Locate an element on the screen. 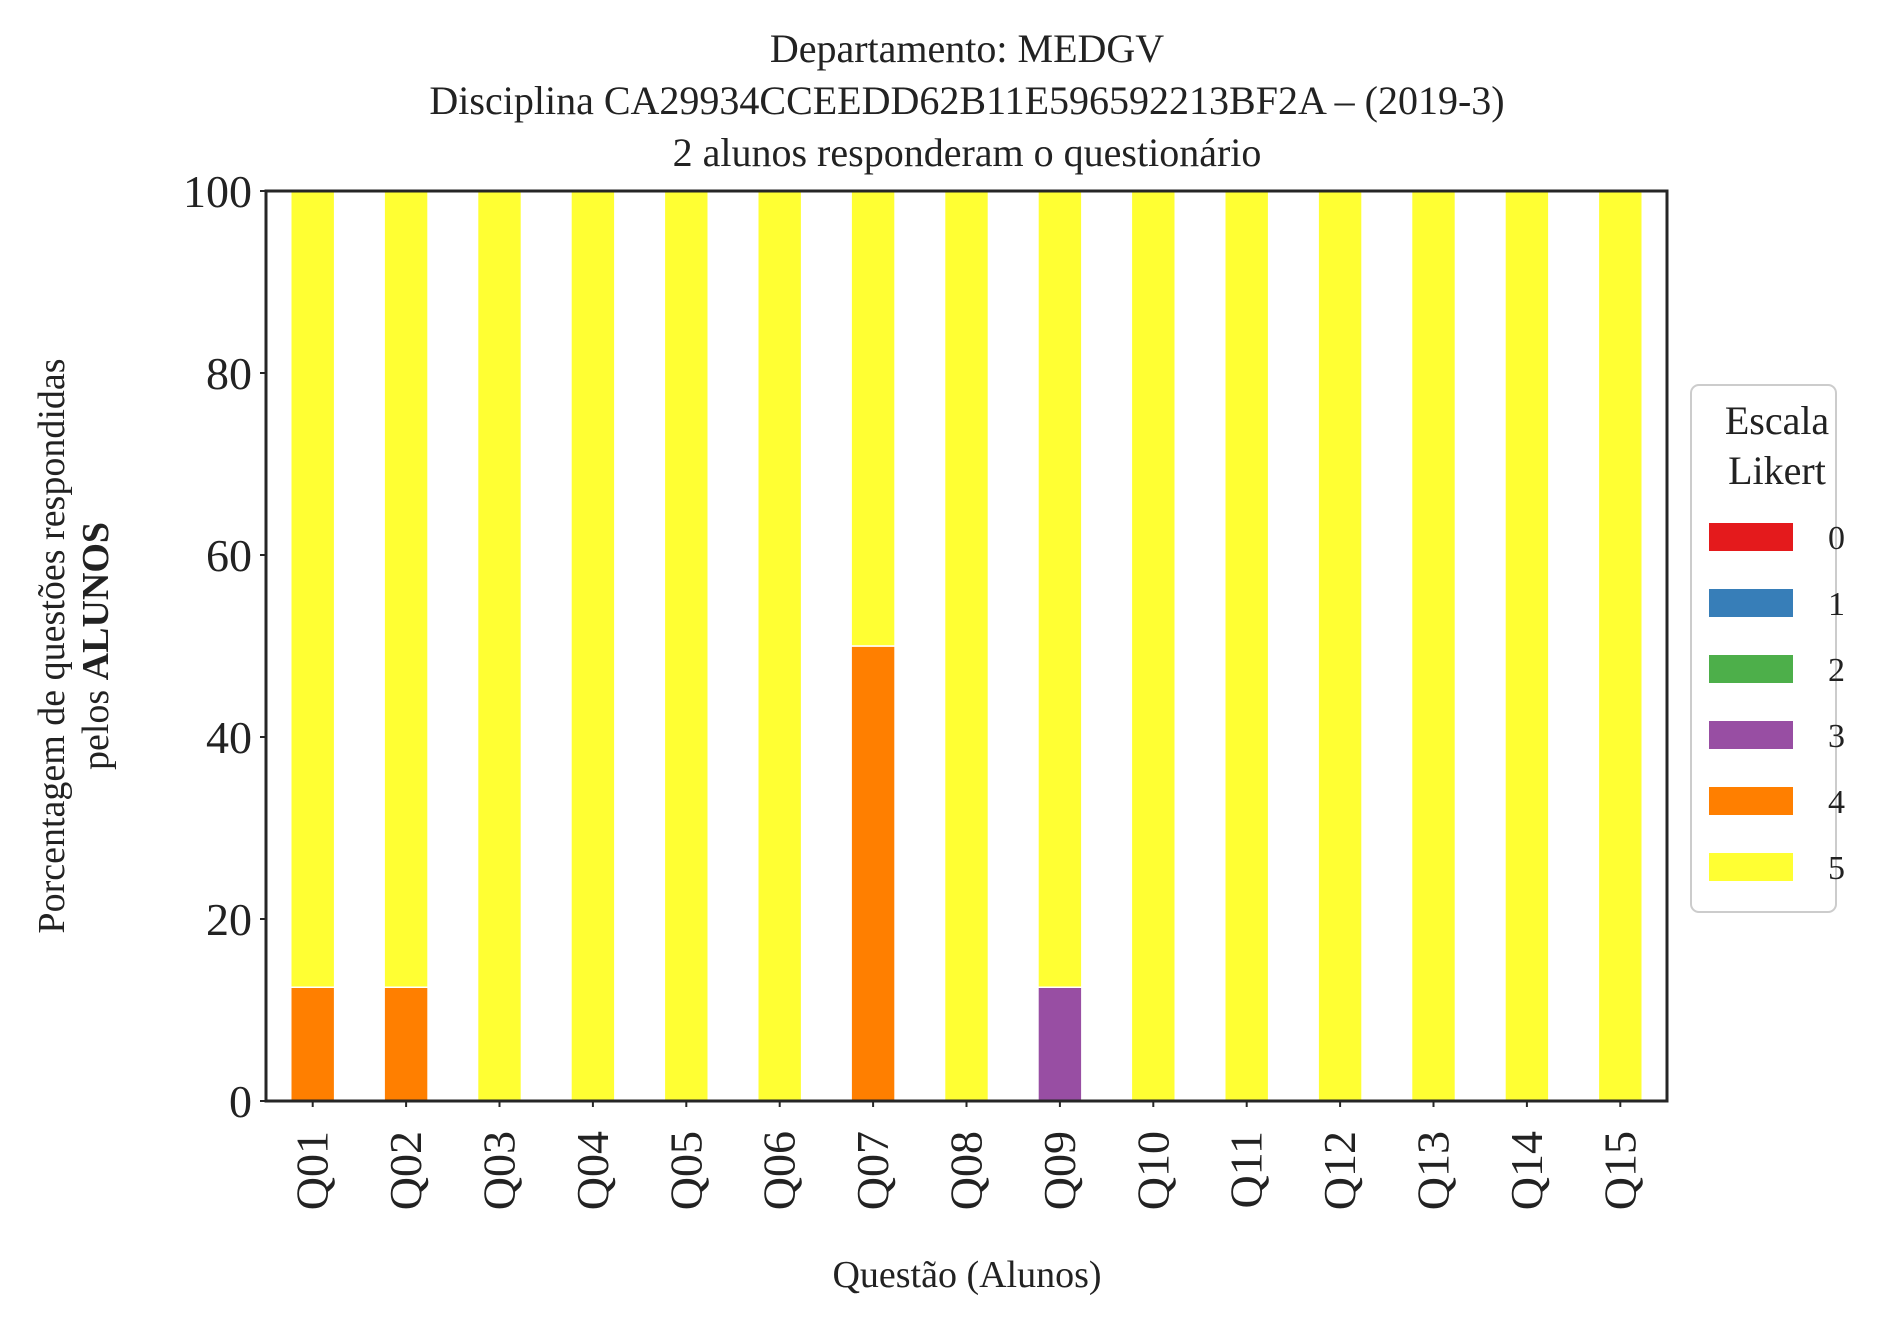 The width and height of the screenshot is (1892, 1323). legend-label-0: 0 is located at coordinates (1836, 538).